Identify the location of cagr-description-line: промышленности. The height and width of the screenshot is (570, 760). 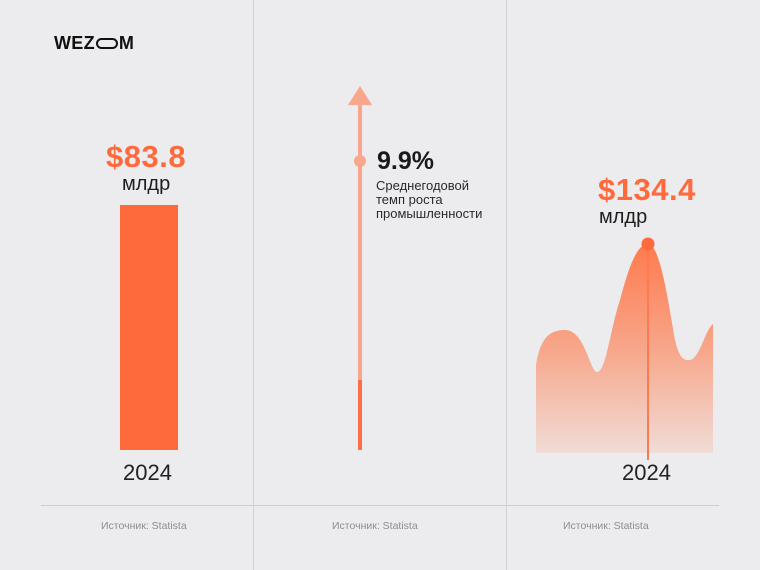
(429, 213).